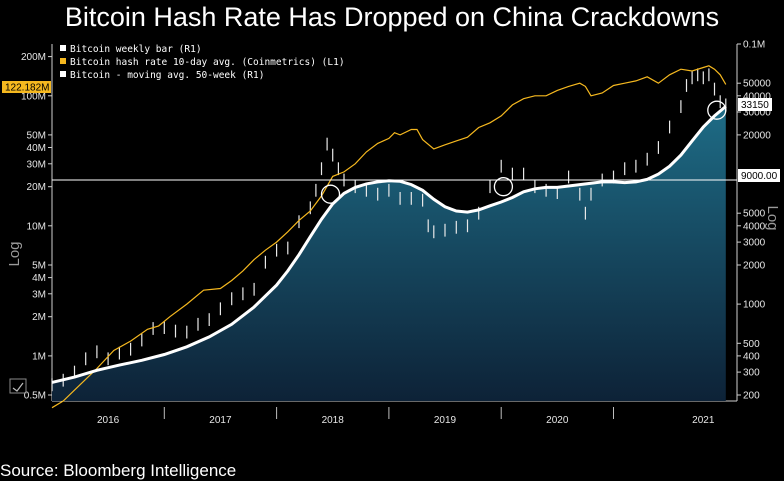  What do you see at coordinates (754, 45) in the screenshot?
I see `right-tick-label: 0.1M` at bounding box center [754, 45].